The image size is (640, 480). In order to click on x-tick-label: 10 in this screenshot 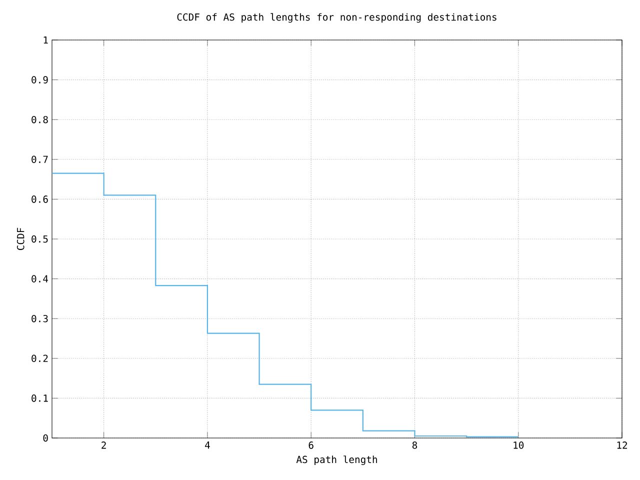, I will do `click(519, 445)`.